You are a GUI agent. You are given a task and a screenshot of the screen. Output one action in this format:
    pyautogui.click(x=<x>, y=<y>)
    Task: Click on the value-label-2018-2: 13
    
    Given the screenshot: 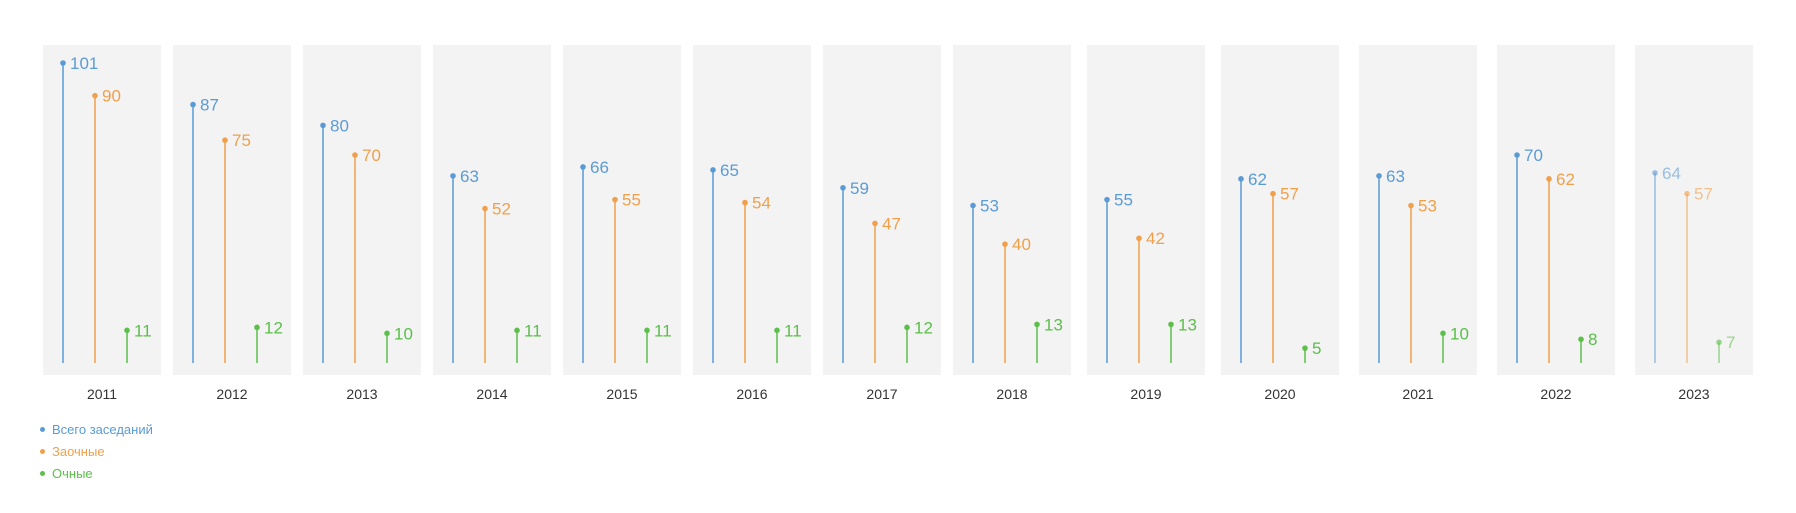 What is the action you would take?
    pyautogui.click(x=1053, y=324)
    